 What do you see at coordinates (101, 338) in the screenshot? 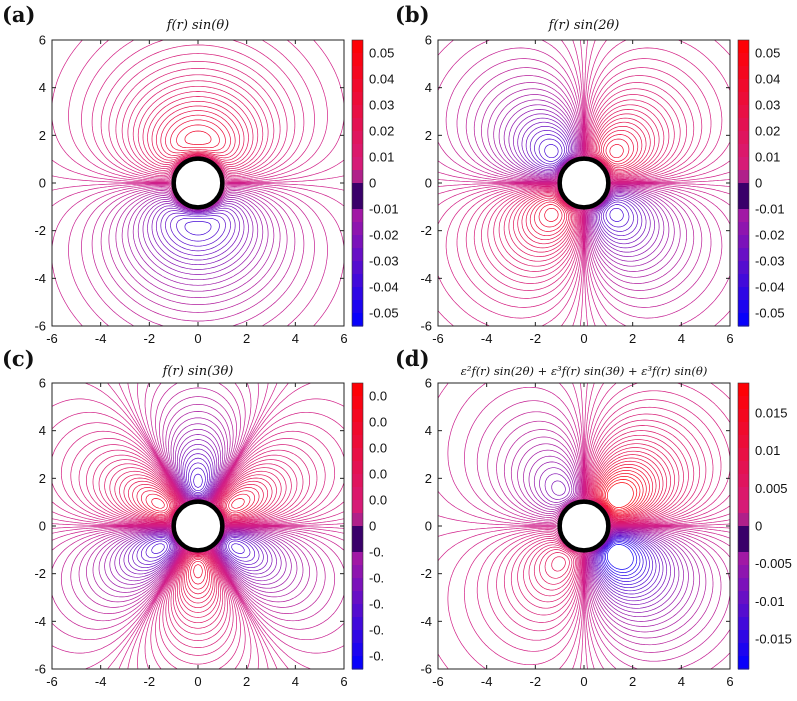
I see `x-tick-label: -4` at bounding box center [101, 338].